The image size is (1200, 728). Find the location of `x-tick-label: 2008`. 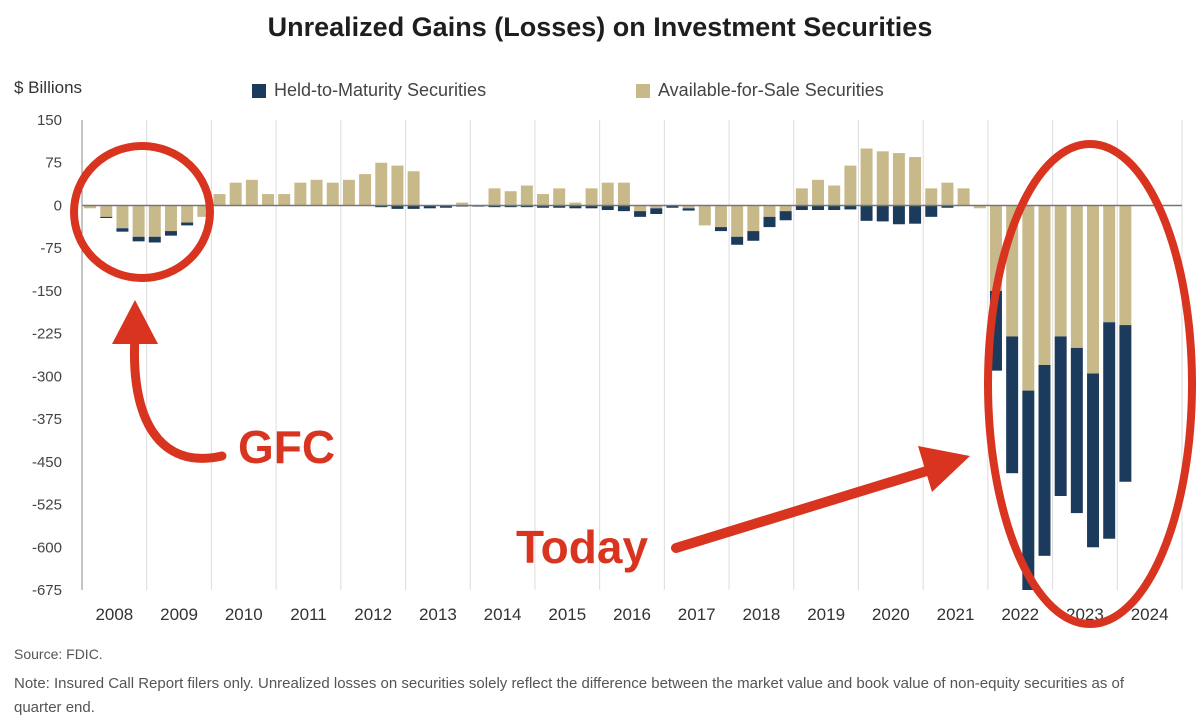

x-tick-label: 2008 is located at coordinates (114, 614).